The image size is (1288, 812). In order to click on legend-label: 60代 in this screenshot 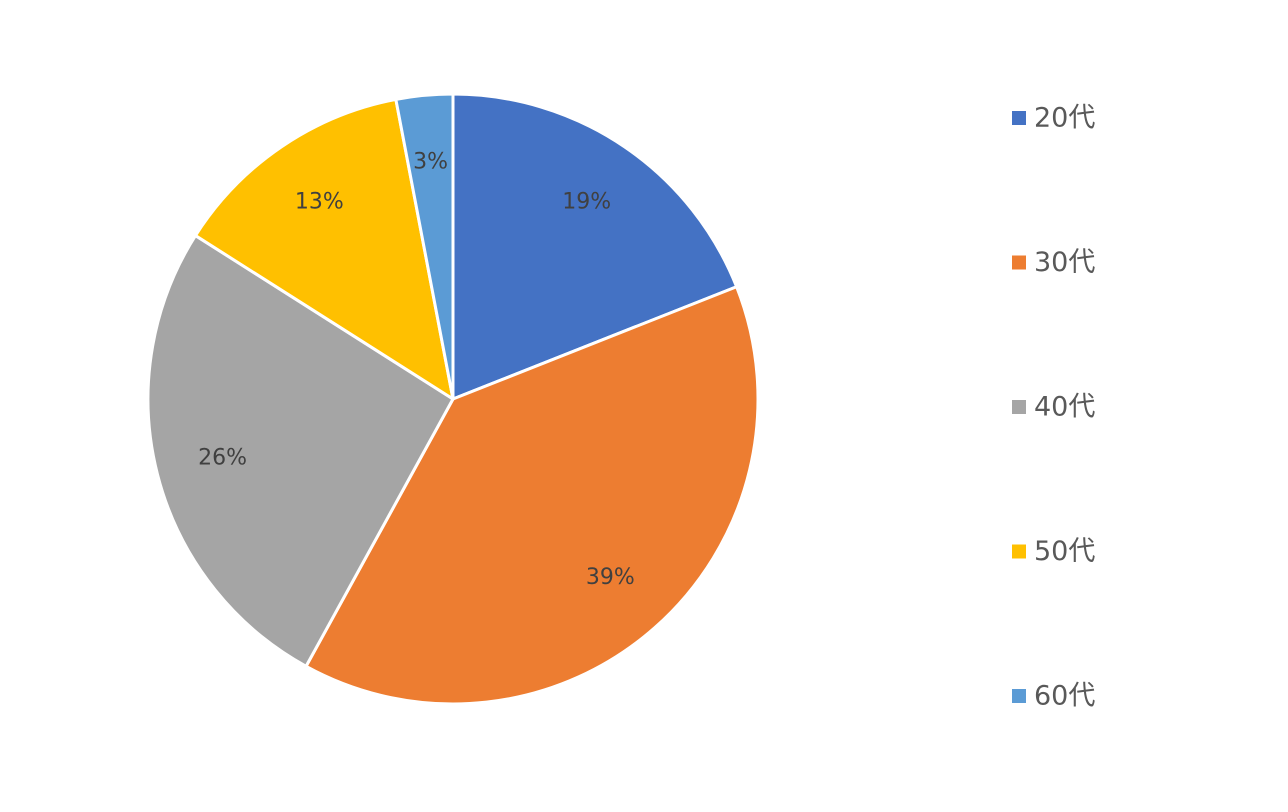, I will do `click(1064, 696)`.